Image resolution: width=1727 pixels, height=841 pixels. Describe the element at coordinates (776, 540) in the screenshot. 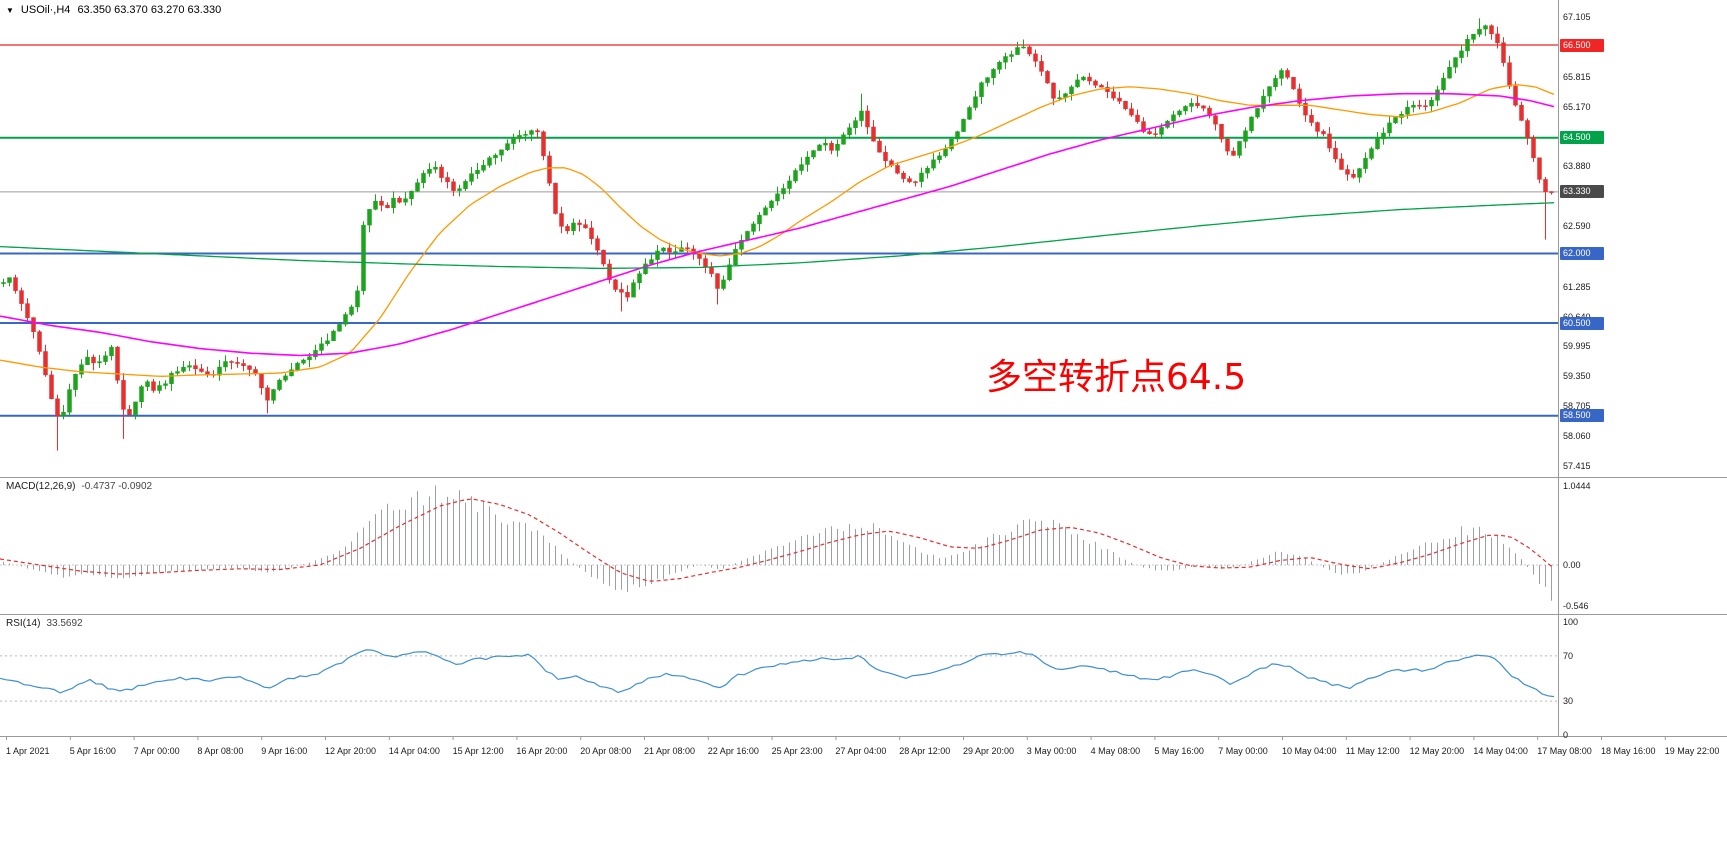

I see `macd-signal-line` at that location.